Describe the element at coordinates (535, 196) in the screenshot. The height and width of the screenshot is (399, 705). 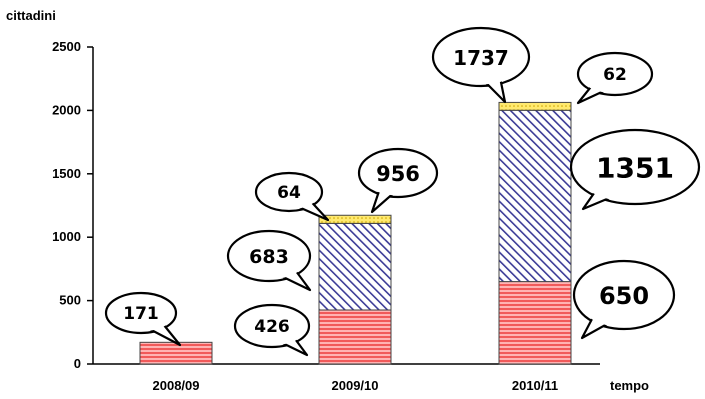
I see `bar-2010/11-segment-1` at that location.